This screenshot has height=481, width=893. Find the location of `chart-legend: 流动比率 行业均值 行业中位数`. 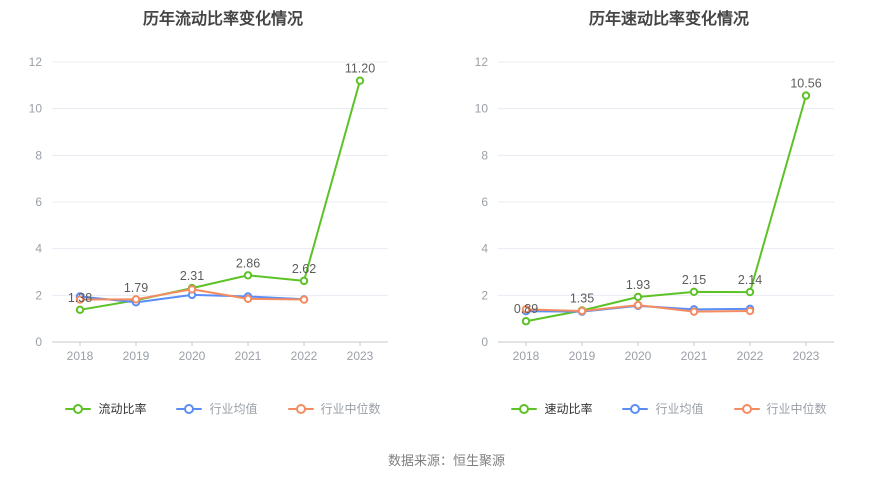

chart-legend: 流动比率 行业均值 行业中位数 is located at coordinates (223, 409).